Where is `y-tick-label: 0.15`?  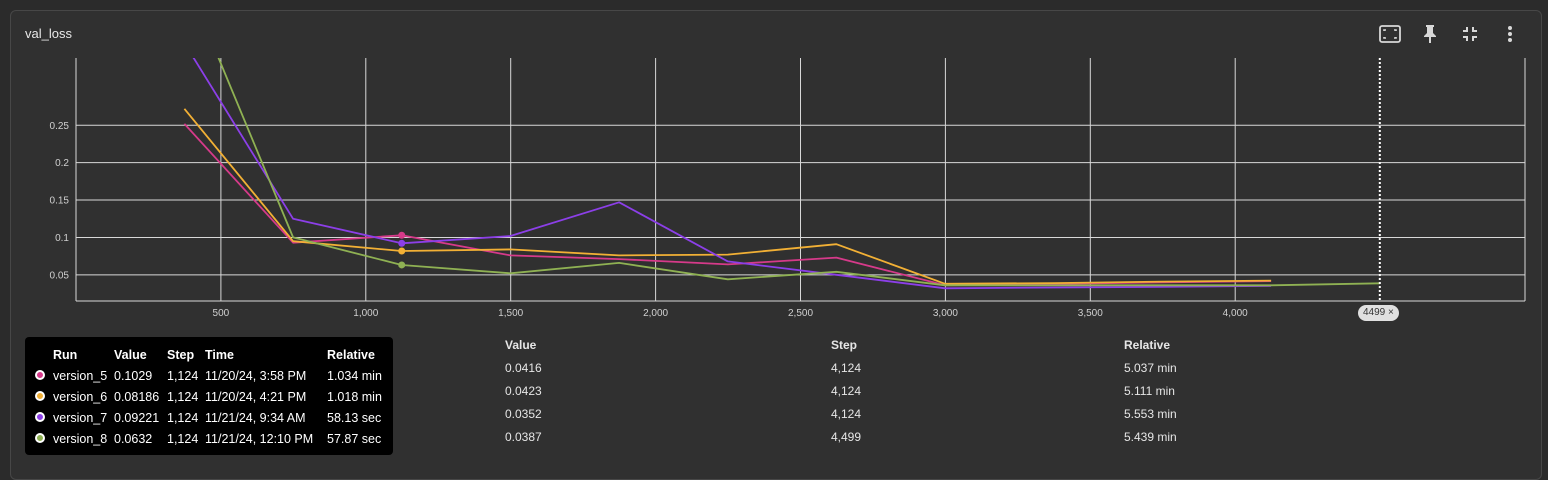 y-tick-label: 0.15 is located at coordinates (60, 201).